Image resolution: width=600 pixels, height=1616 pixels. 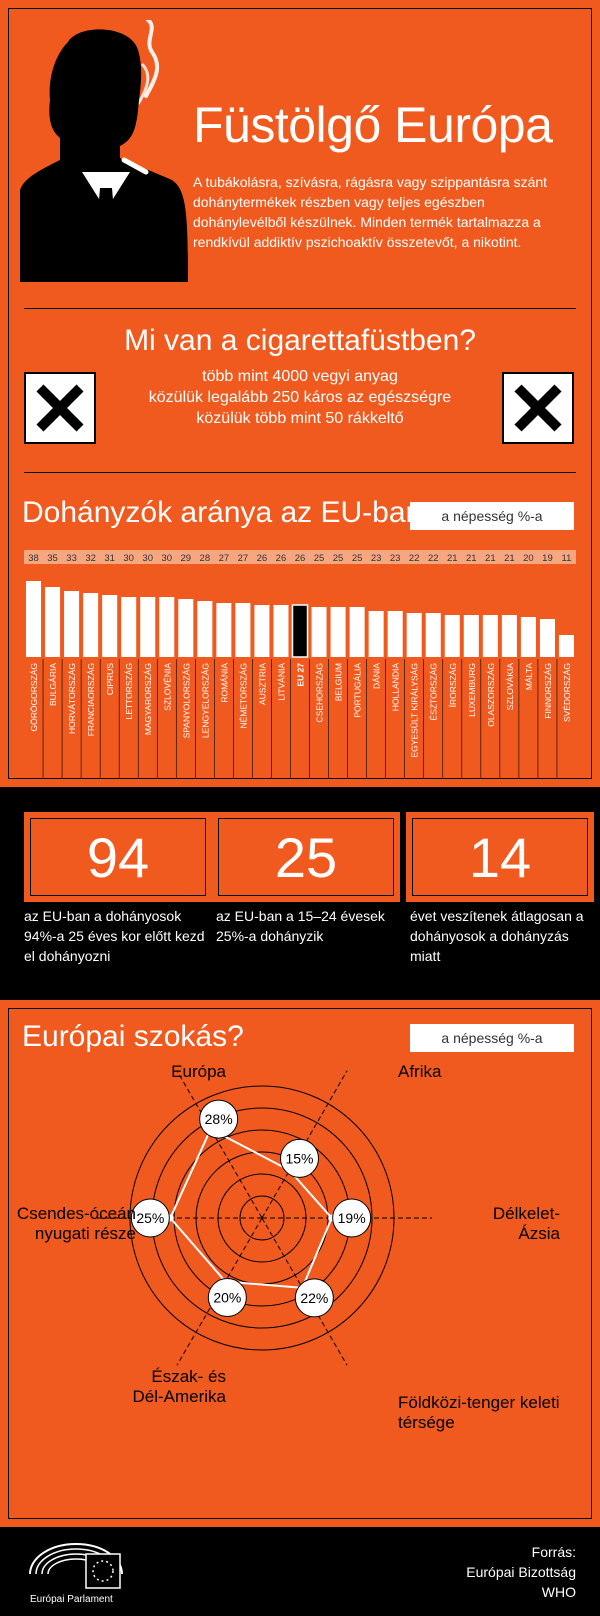 What do you see at coordinates (167, 687) in the screenshot?
I see `category-label: SZLOVÉNIA` at bounding box center [167, 687].